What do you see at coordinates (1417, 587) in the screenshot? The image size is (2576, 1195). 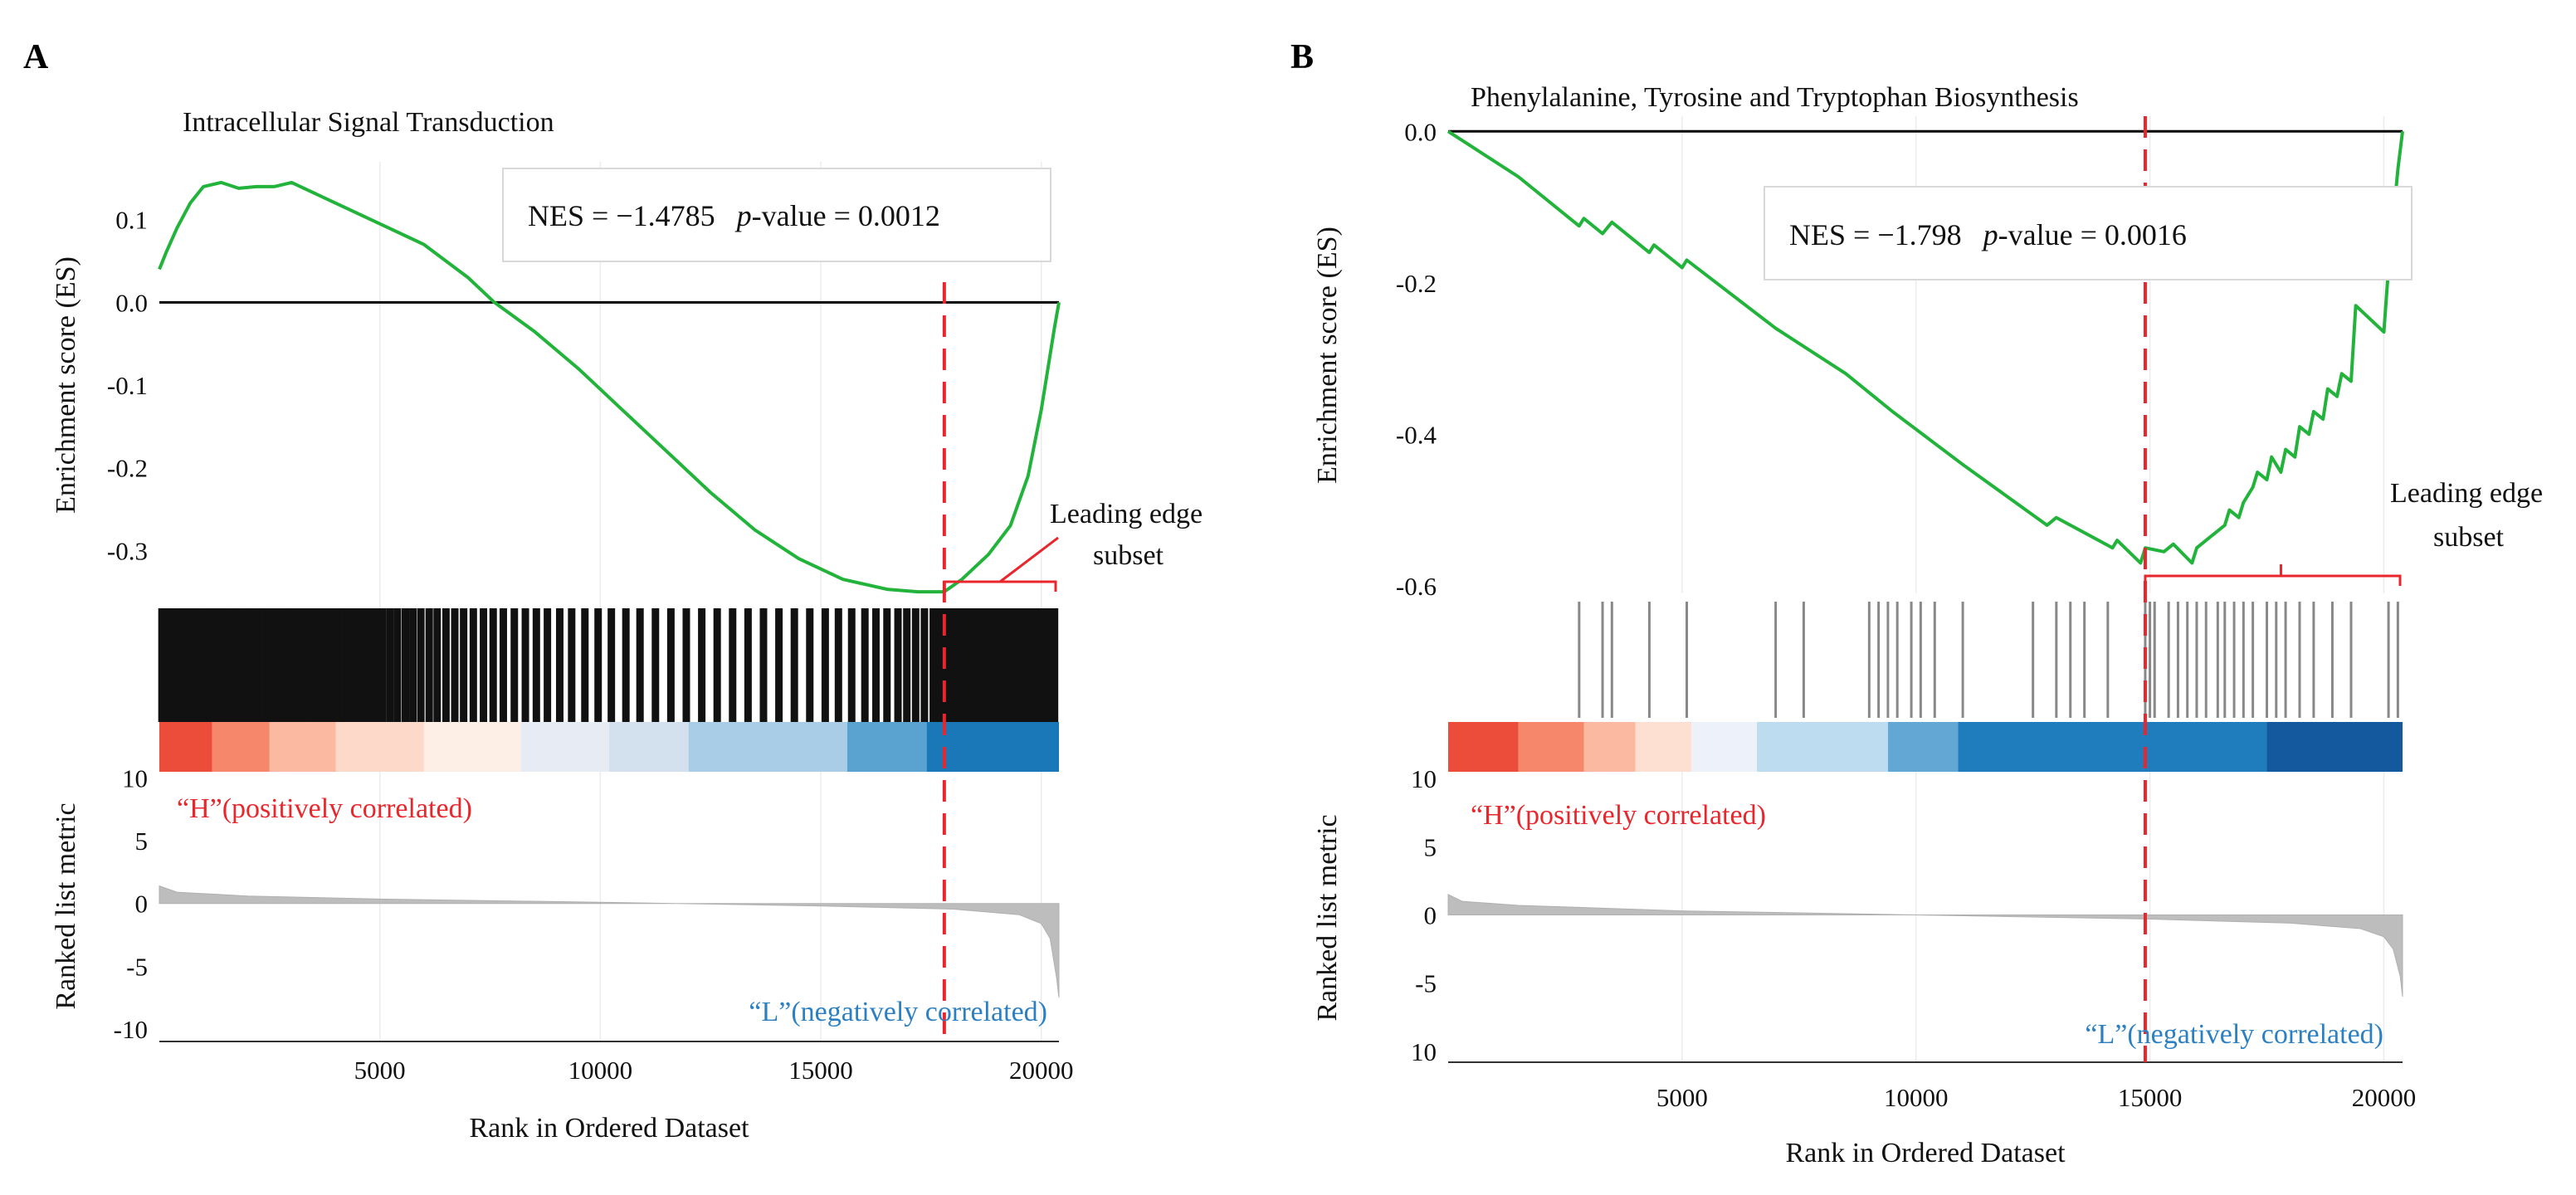 I see `es-tick-label: -0.6` at bounding box center [1417, 587].